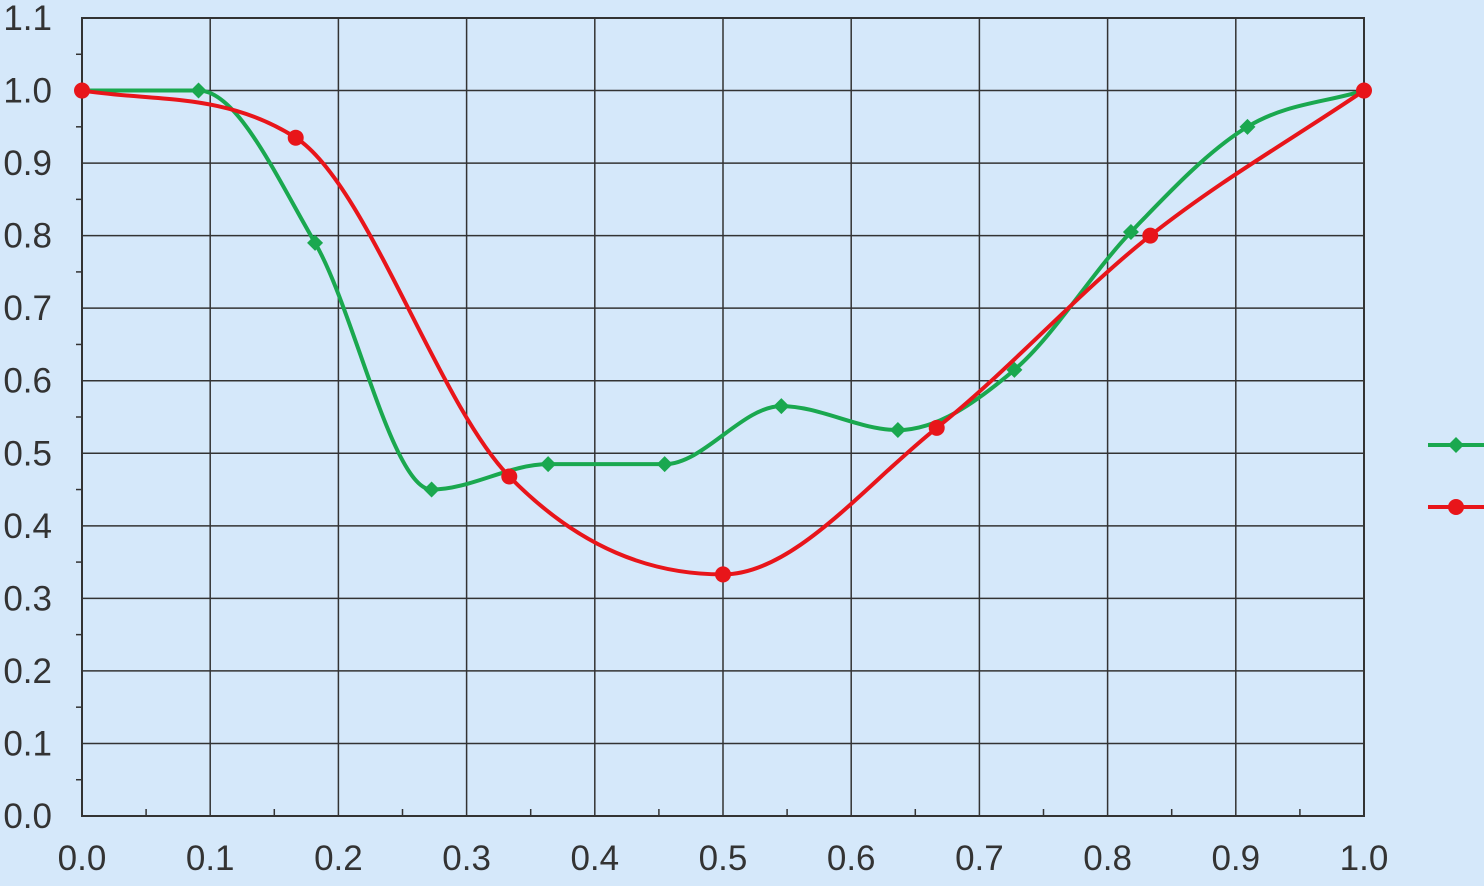  I want to click on legend, so click(1456, 476).